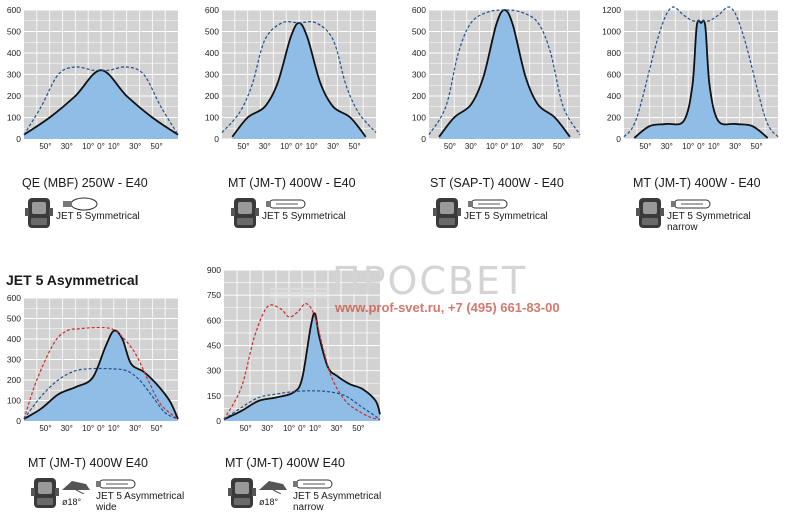 This screenshot has height=530, width=800. Describe the element at coordinates (214, 270) in the screenshot. I see `y-tick-label: 900` at that location.